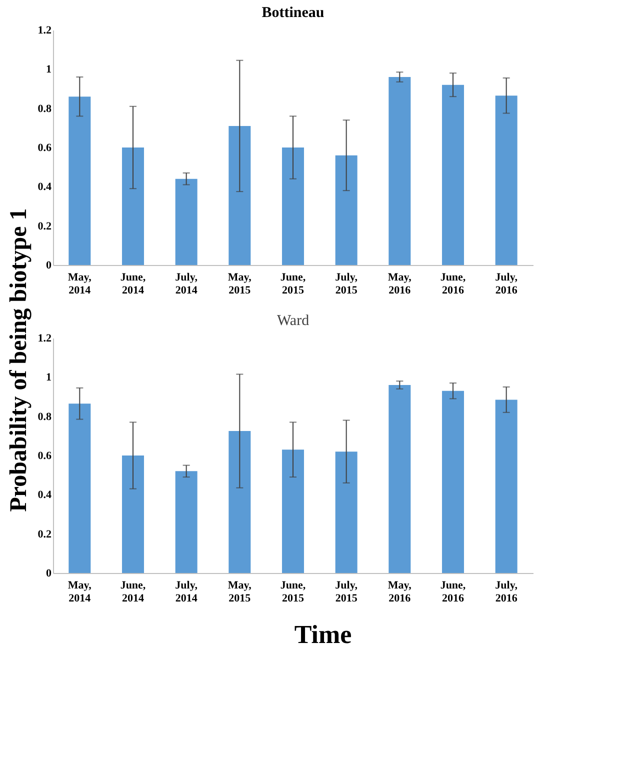  Describe the element at coordinates (323, 634) in the screenshot. I see `x-axis-title: Time` at that location.